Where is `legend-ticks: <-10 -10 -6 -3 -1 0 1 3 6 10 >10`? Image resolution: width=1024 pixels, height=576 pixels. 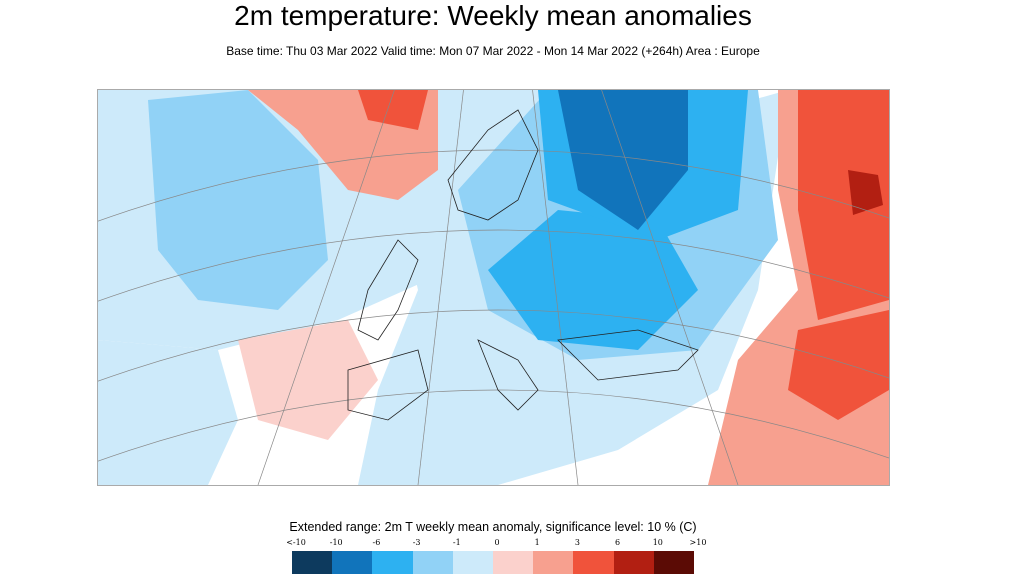 legend-ticks: <-10 -10 -6 -3 -1 0 1 3 6 10 >10 is located at coordinates (495, 543).